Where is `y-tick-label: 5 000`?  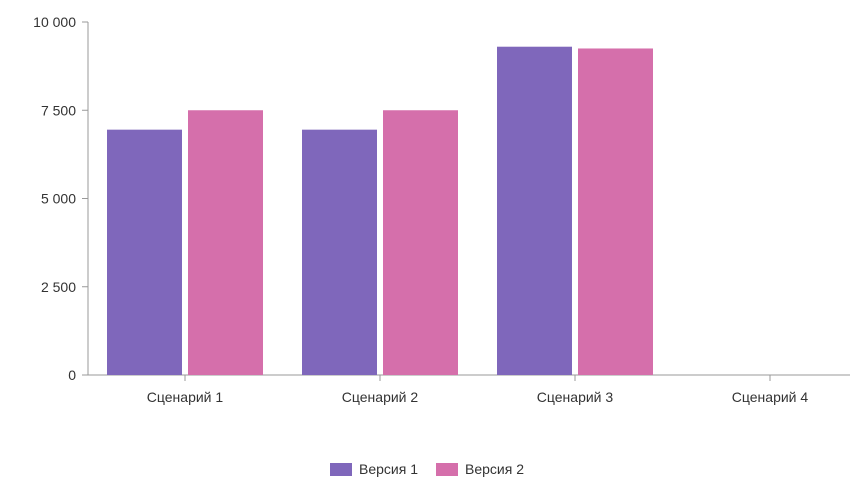 y-tick-label: 5 000 is located at coordinates (58, 199).